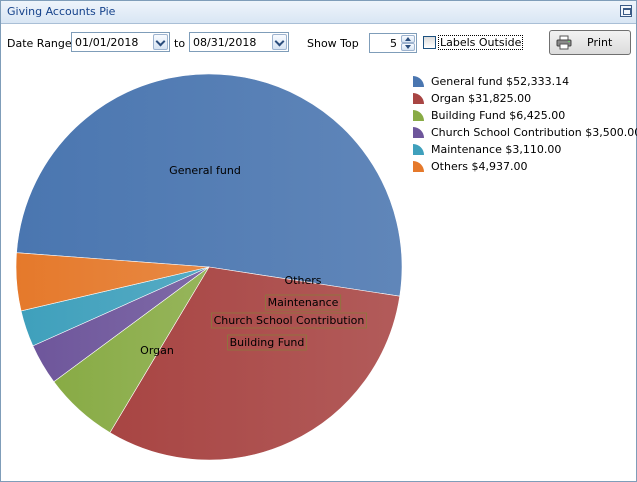 The image size is (637, 482). I want to click on legend-label: General fund $52,333.14, so click(500, 81).